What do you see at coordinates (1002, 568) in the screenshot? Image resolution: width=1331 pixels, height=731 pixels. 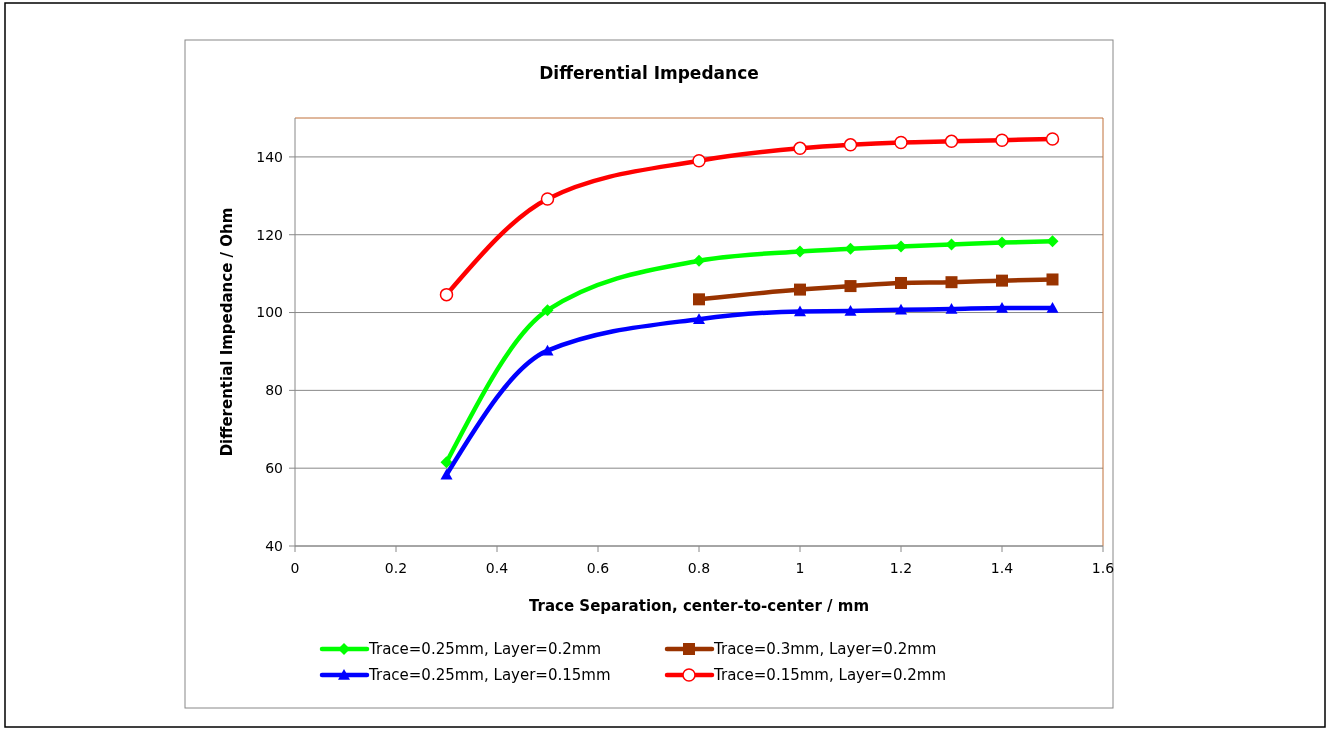 I see `x-tick-label: 1.4` at bounding box center [1002, 568].